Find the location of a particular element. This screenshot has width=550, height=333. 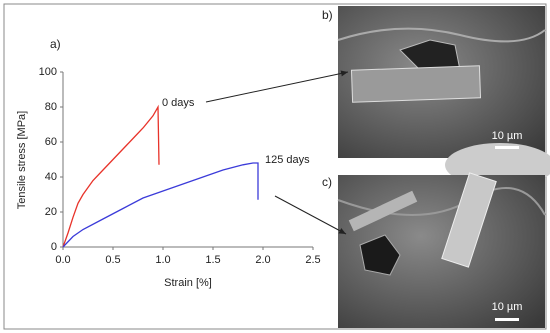

x-tick-label: 2.5 is located at coordinates (312, 260).